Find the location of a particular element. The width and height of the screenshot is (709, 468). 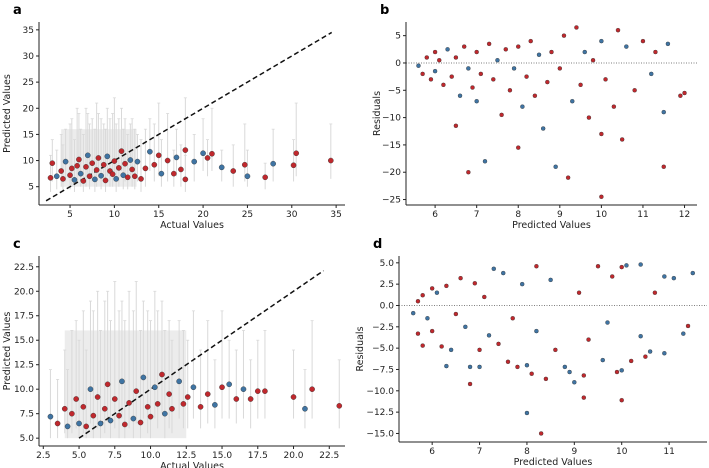

x-tick-label: 25 is located at coordinates (247, 215).